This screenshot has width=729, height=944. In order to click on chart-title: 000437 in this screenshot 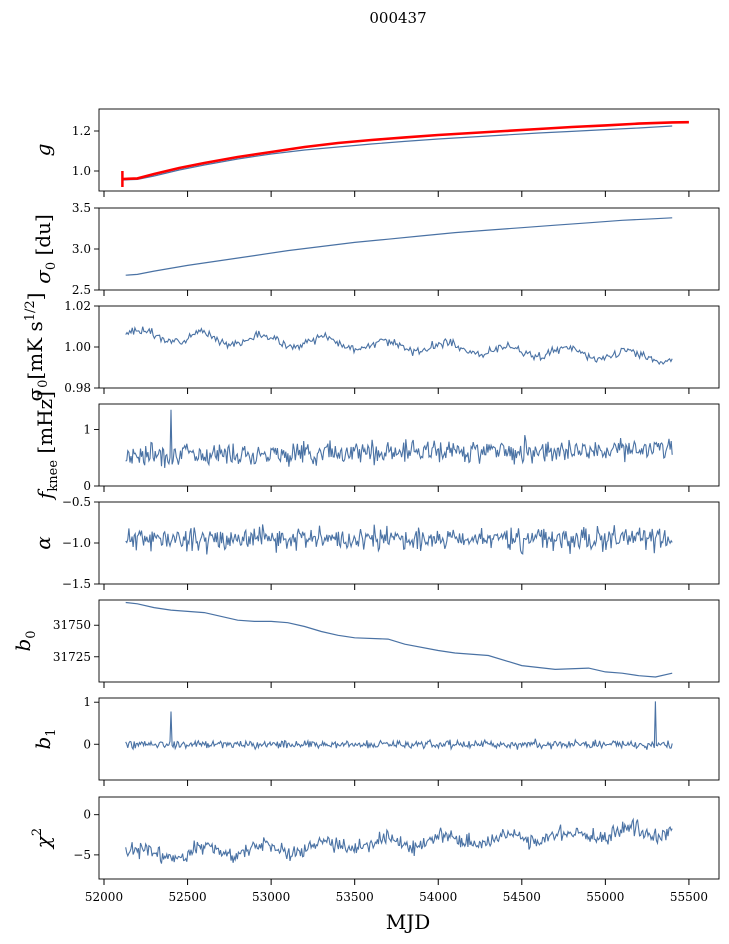, I will do `click(397, 18)`.